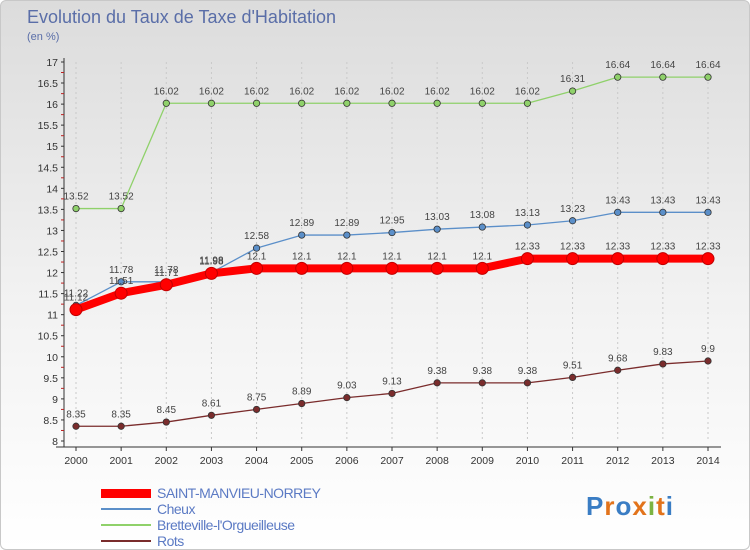 Image resolution: width=750 pixels, height=550 pixels. Describe the element at coordinates (437, 217) in the screenshot. I see `data-label: 13.03` at that location.